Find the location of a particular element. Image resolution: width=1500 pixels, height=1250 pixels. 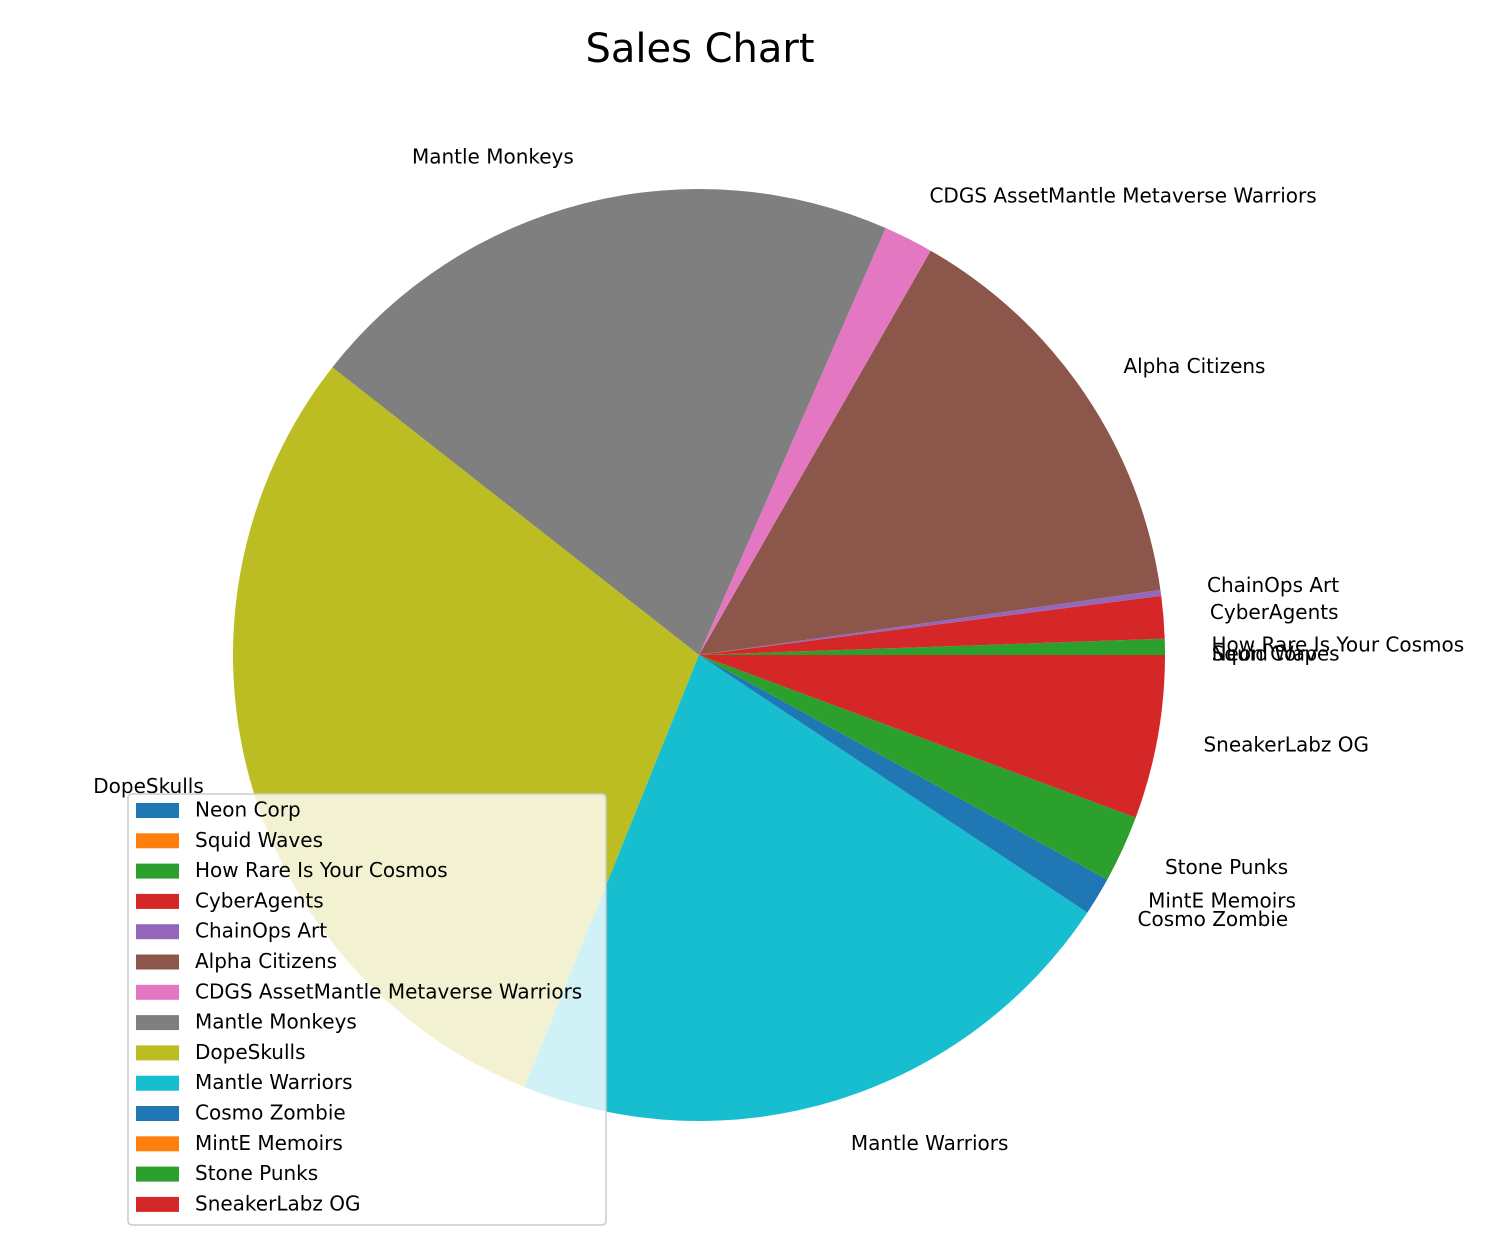

legend-box is located at coordinates (367, 1009).